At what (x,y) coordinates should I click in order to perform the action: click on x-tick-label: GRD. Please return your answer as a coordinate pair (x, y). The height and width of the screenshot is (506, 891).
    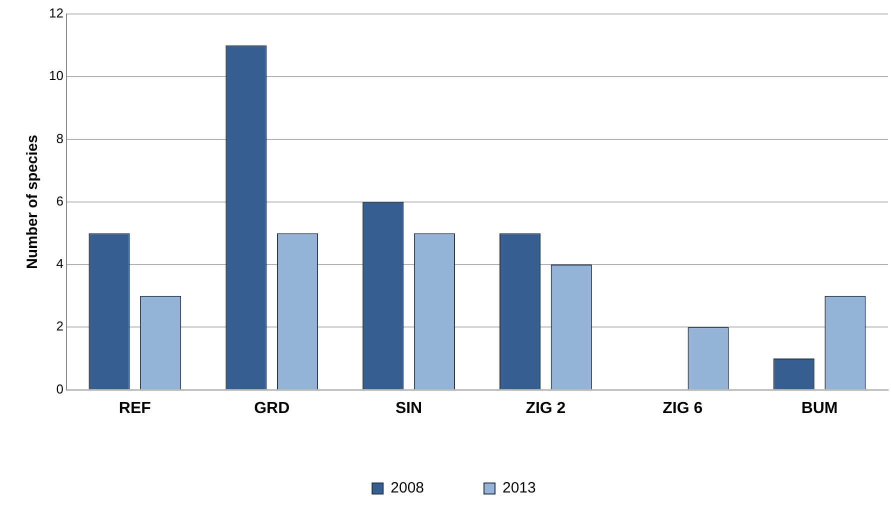
    Looking at the image, I should click on (272, 408).